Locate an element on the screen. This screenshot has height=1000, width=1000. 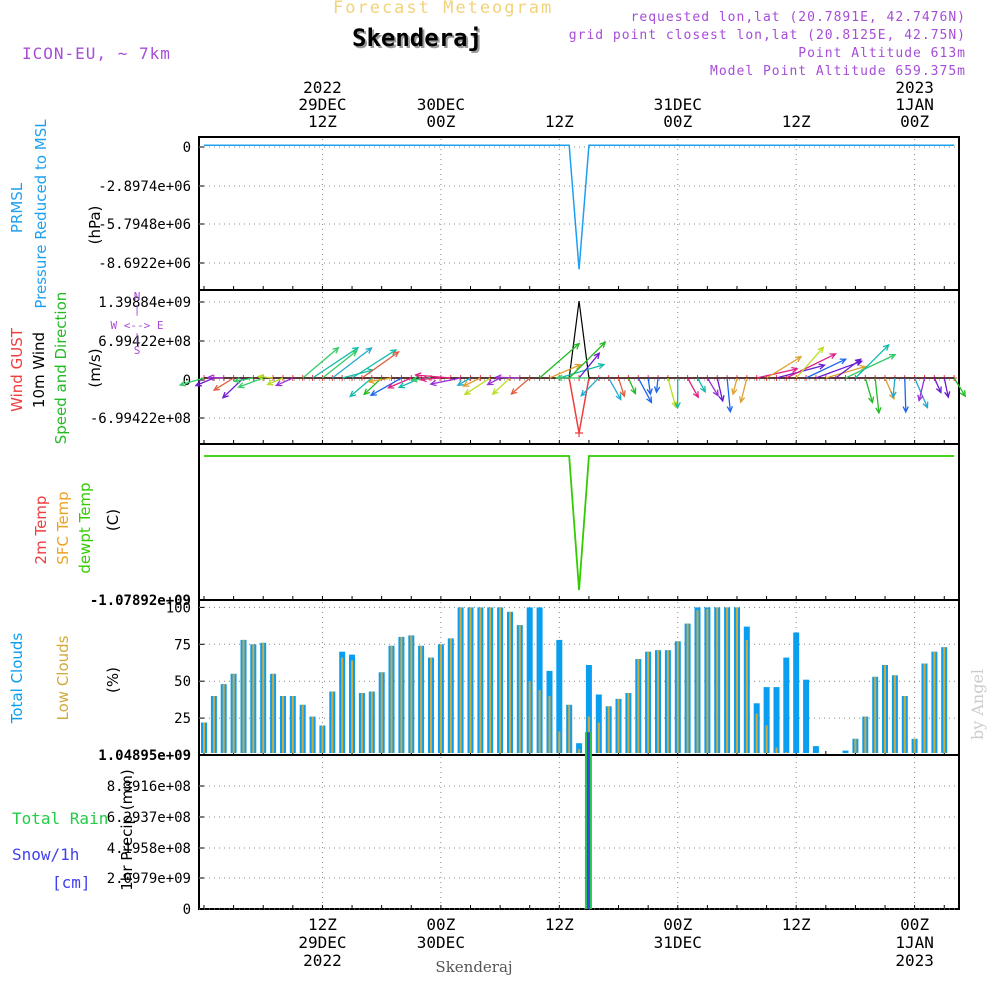
pressure-units: (hPa) is located at coordinates (95, 225).